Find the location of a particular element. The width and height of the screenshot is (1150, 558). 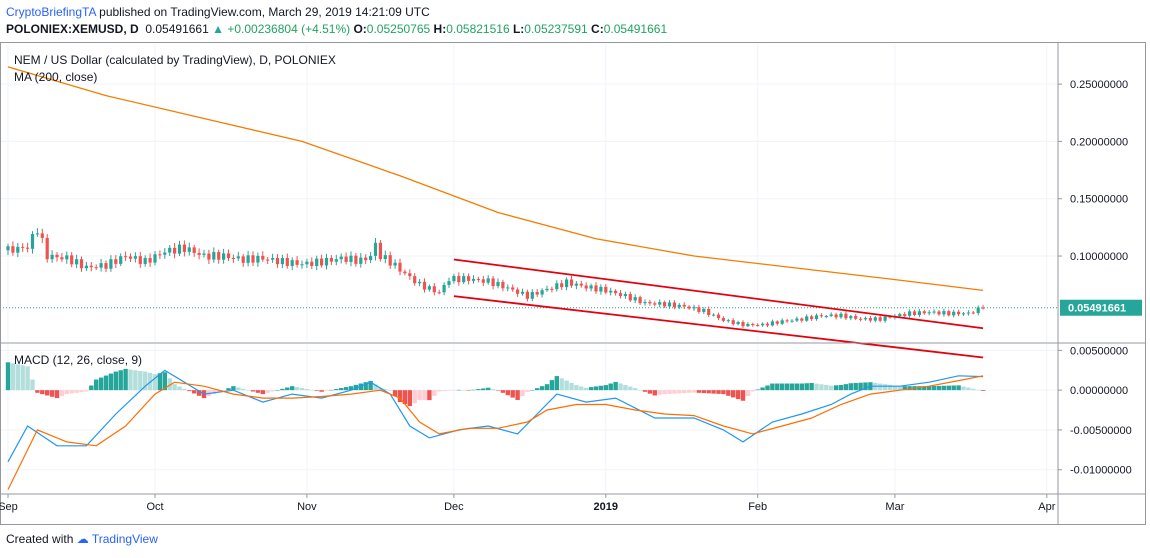

tradingview-brand-link: TradingView is located at coordinates (124, 539).